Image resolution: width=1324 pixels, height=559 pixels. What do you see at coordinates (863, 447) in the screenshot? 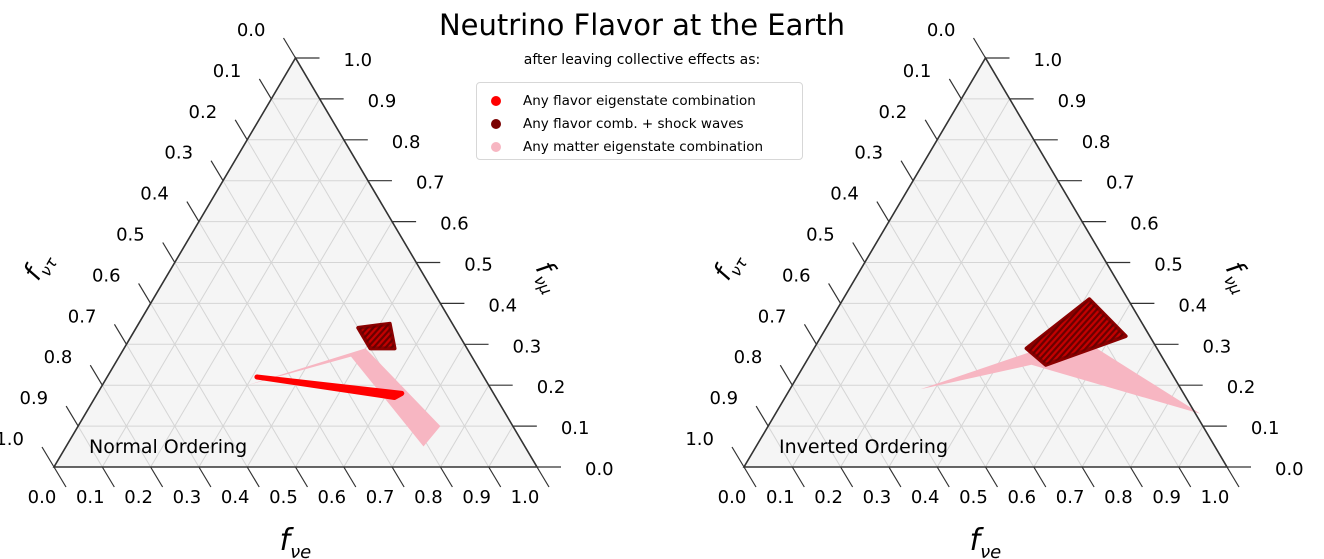
I see `panel-annotation: Inverted Ordering` at bounding box center [863, 447].